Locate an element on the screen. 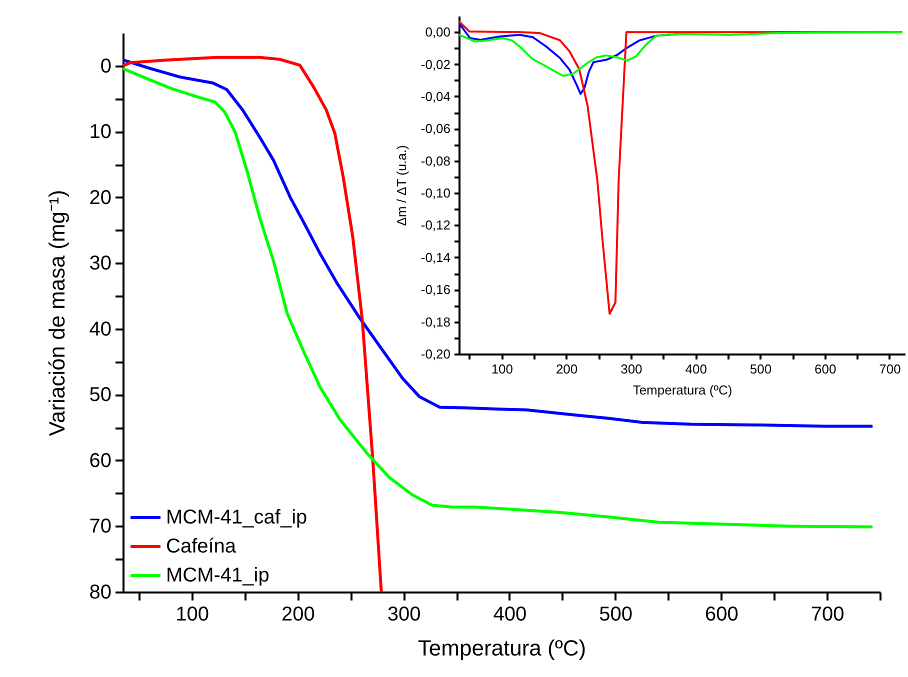  y-axis-title: Variación de masa (mg⁻¹) is located at coordinates (57, 313).